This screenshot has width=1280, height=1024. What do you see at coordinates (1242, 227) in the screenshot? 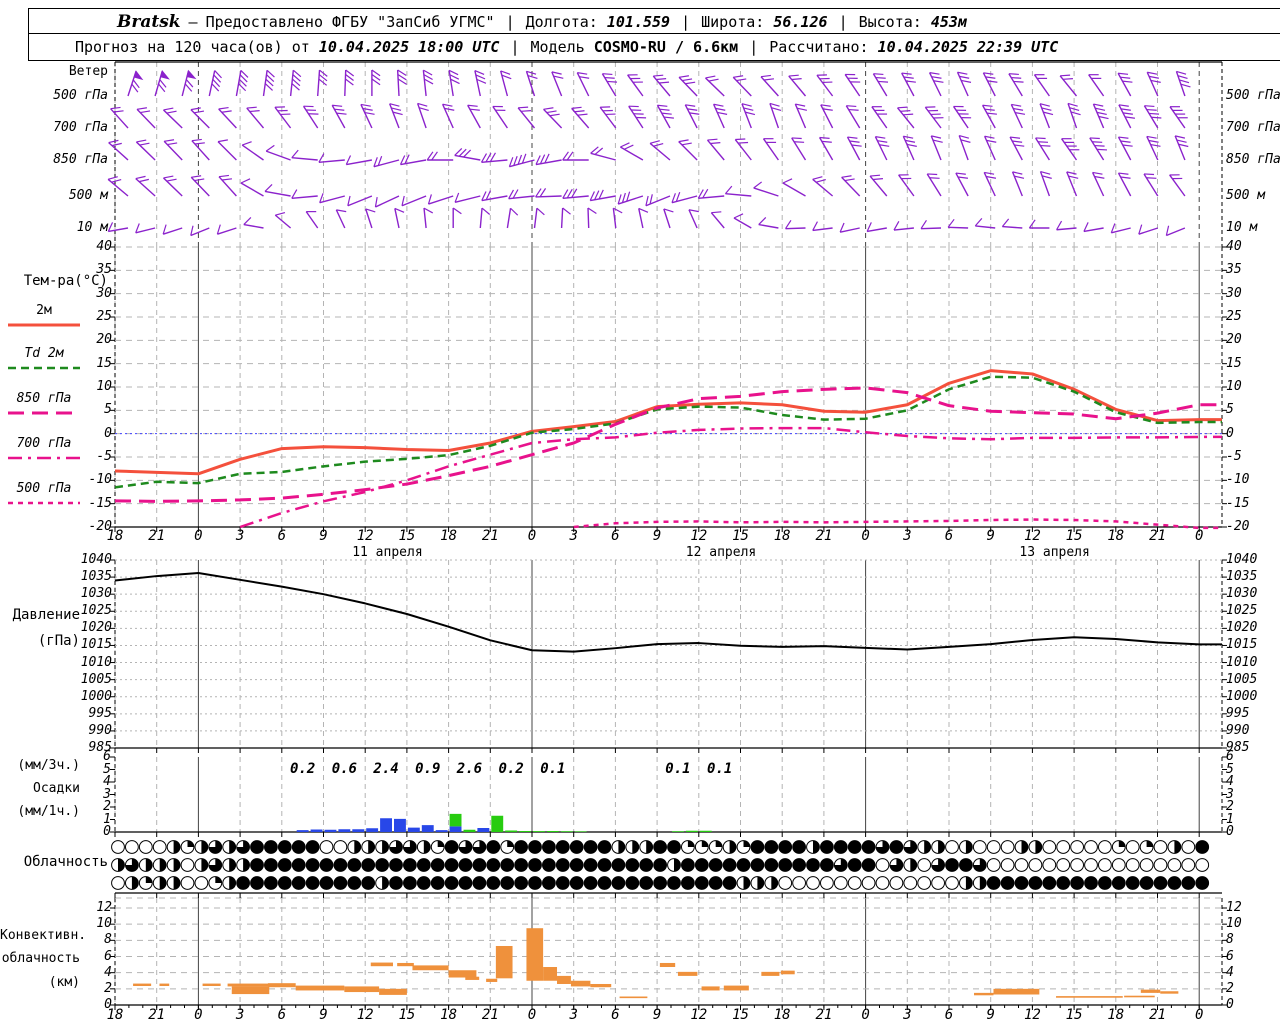
I see `wind-level-label-10m-right: 10 м` at bounding box center [1242, 227].